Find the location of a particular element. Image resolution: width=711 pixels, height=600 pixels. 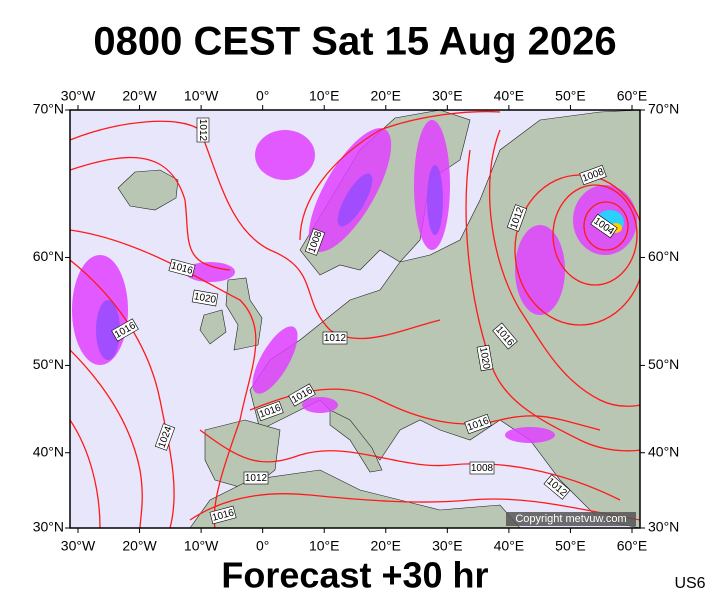

copyright-box is located at coordinates (571, 519).